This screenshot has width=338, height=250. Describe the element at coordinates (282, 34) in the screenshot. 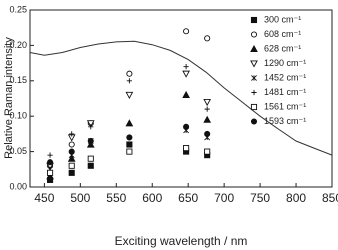

I see `legend-label: 608 cm⁻¹` at that location.